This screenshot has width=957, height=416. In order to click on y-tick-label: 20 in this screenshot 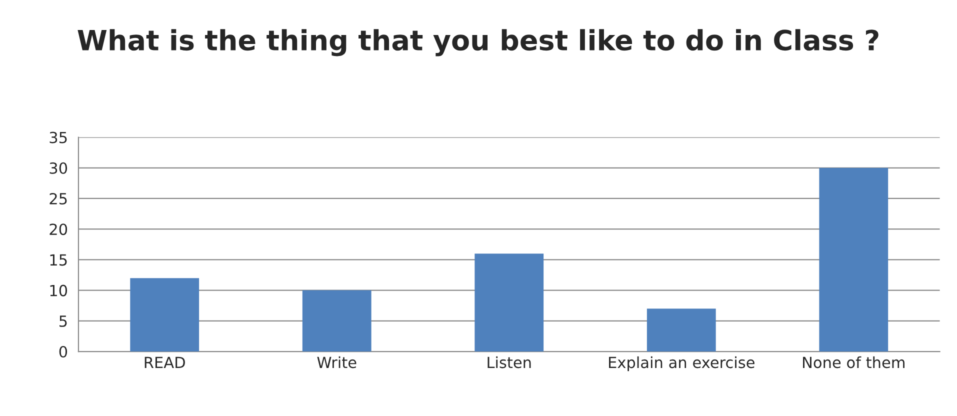, I will do `click(59, 230)`.